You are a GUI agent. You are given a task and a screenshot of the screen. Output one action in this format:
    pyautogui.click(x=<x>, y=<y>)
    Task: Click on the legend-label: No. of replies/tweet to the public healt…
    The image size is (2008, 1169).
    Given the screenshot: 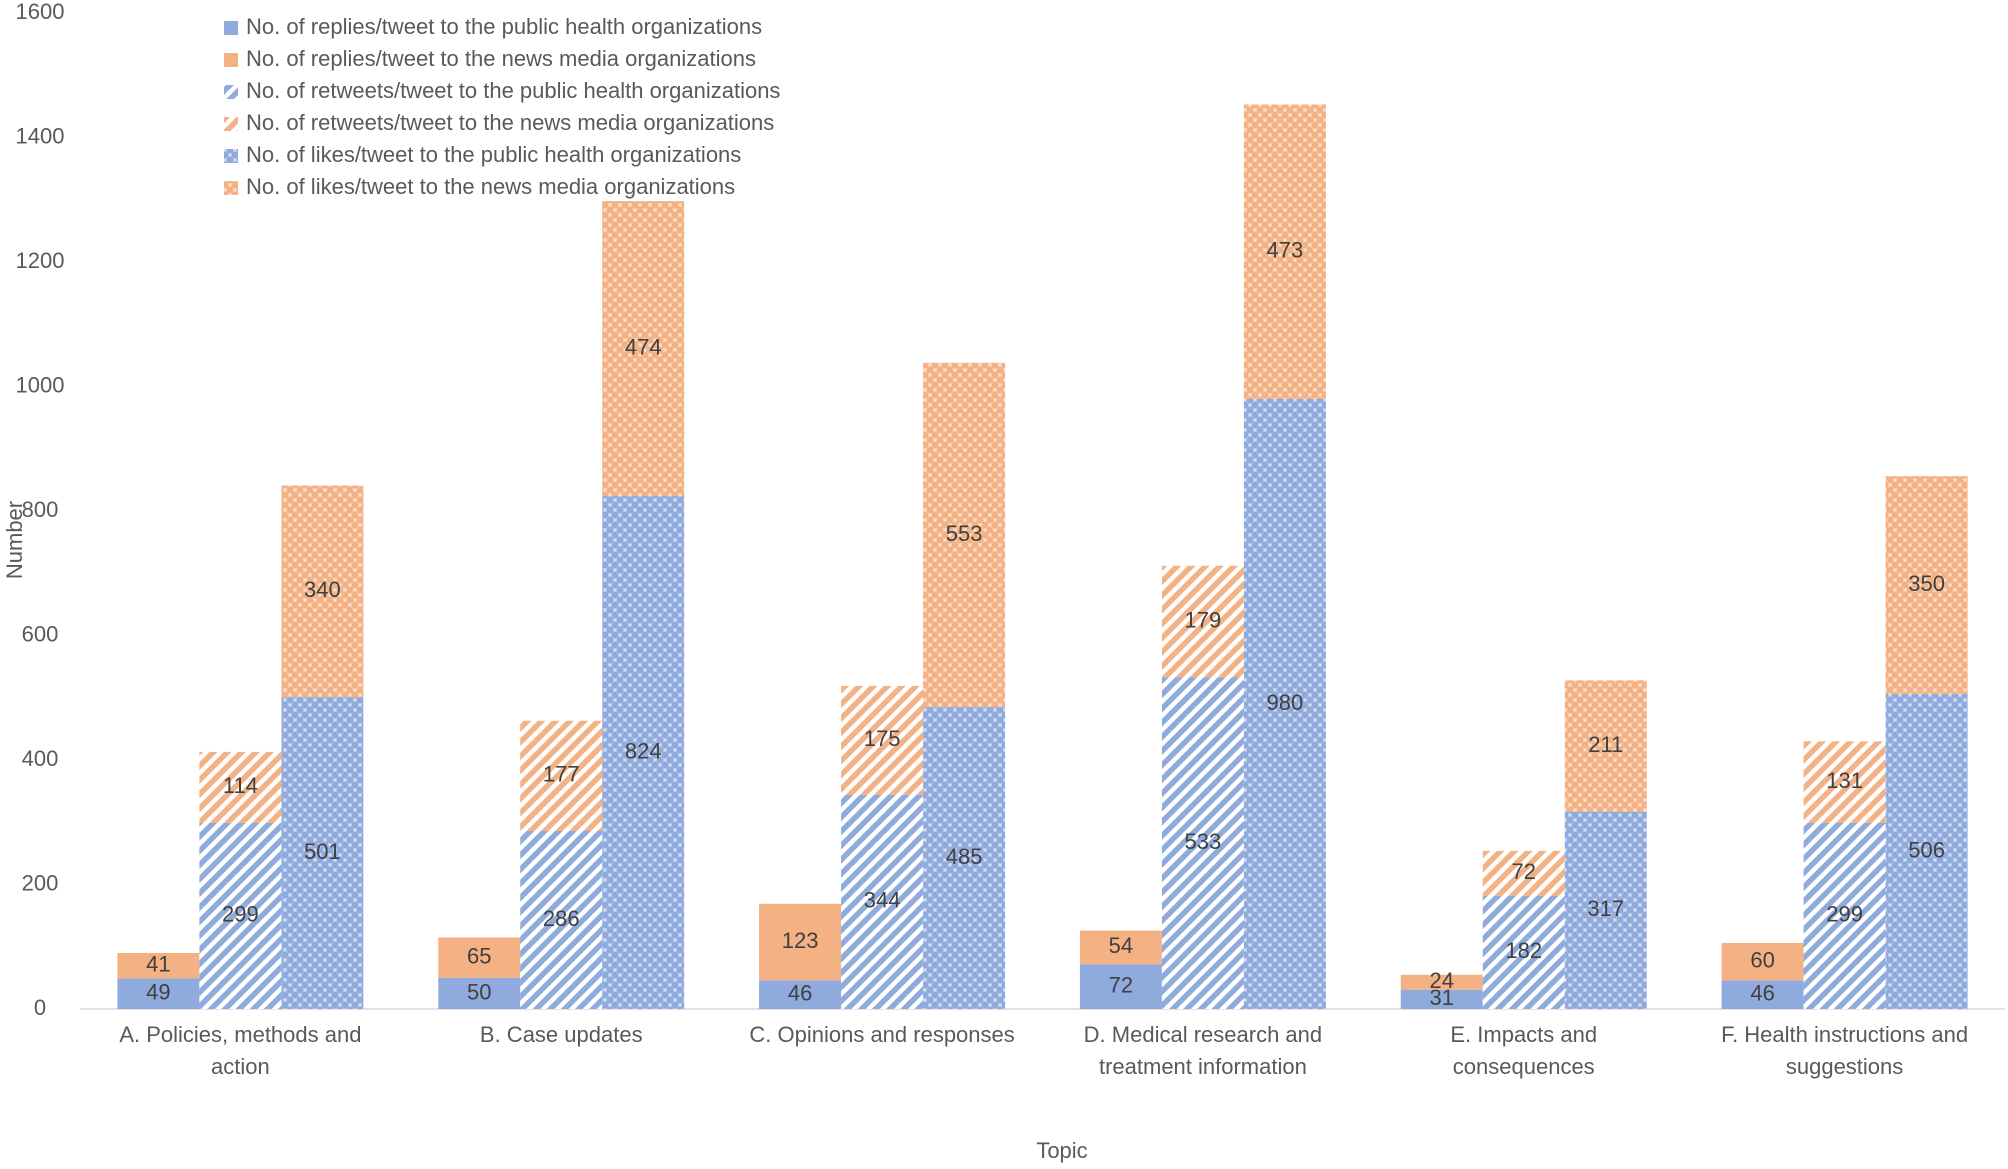 What is the action you would take?
    pyautogui.click(x=504, y=26)
    